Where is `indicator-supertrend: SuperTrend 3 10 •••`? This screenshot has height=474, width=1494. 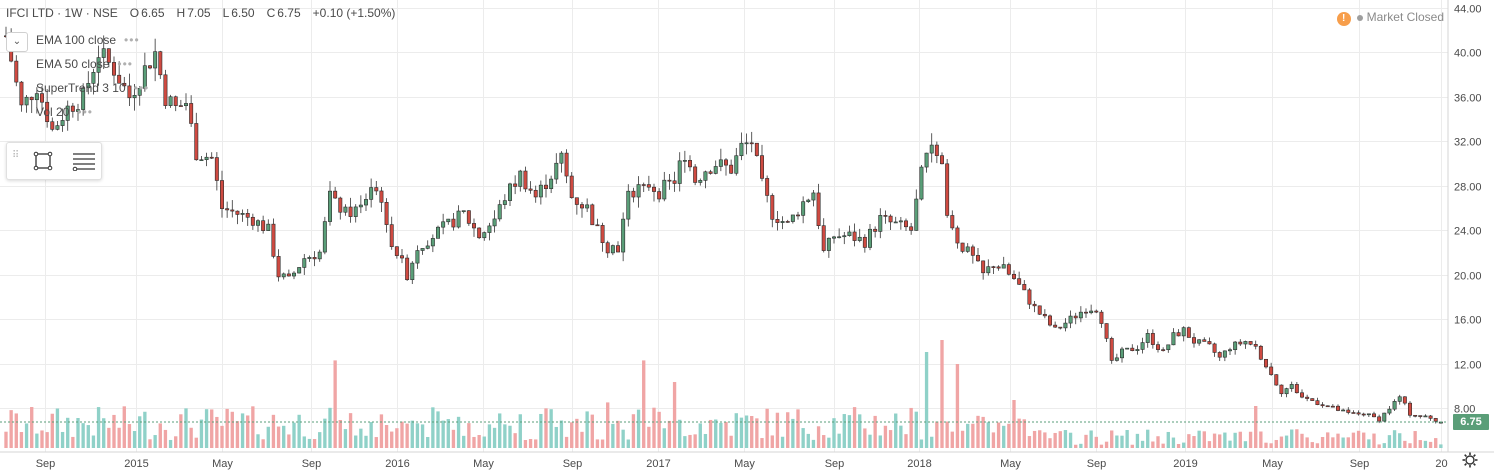
indicator-supertrend: SuperTrend 3 10 ••• is located at coordinates (92, 88).